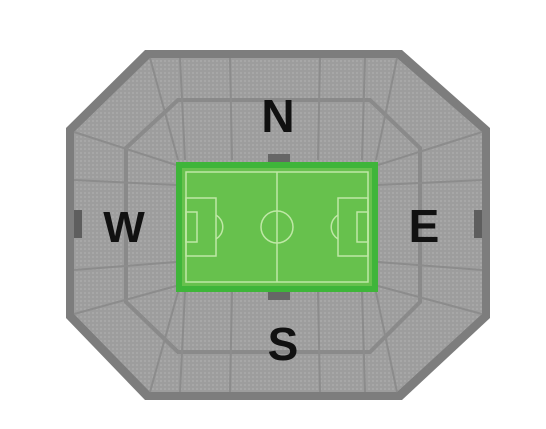 The width and height of the screenshot is (546, 429). Describe the element at coordinates (424, 226) in the screenshot. I see `stand-label-east: E` at that location.